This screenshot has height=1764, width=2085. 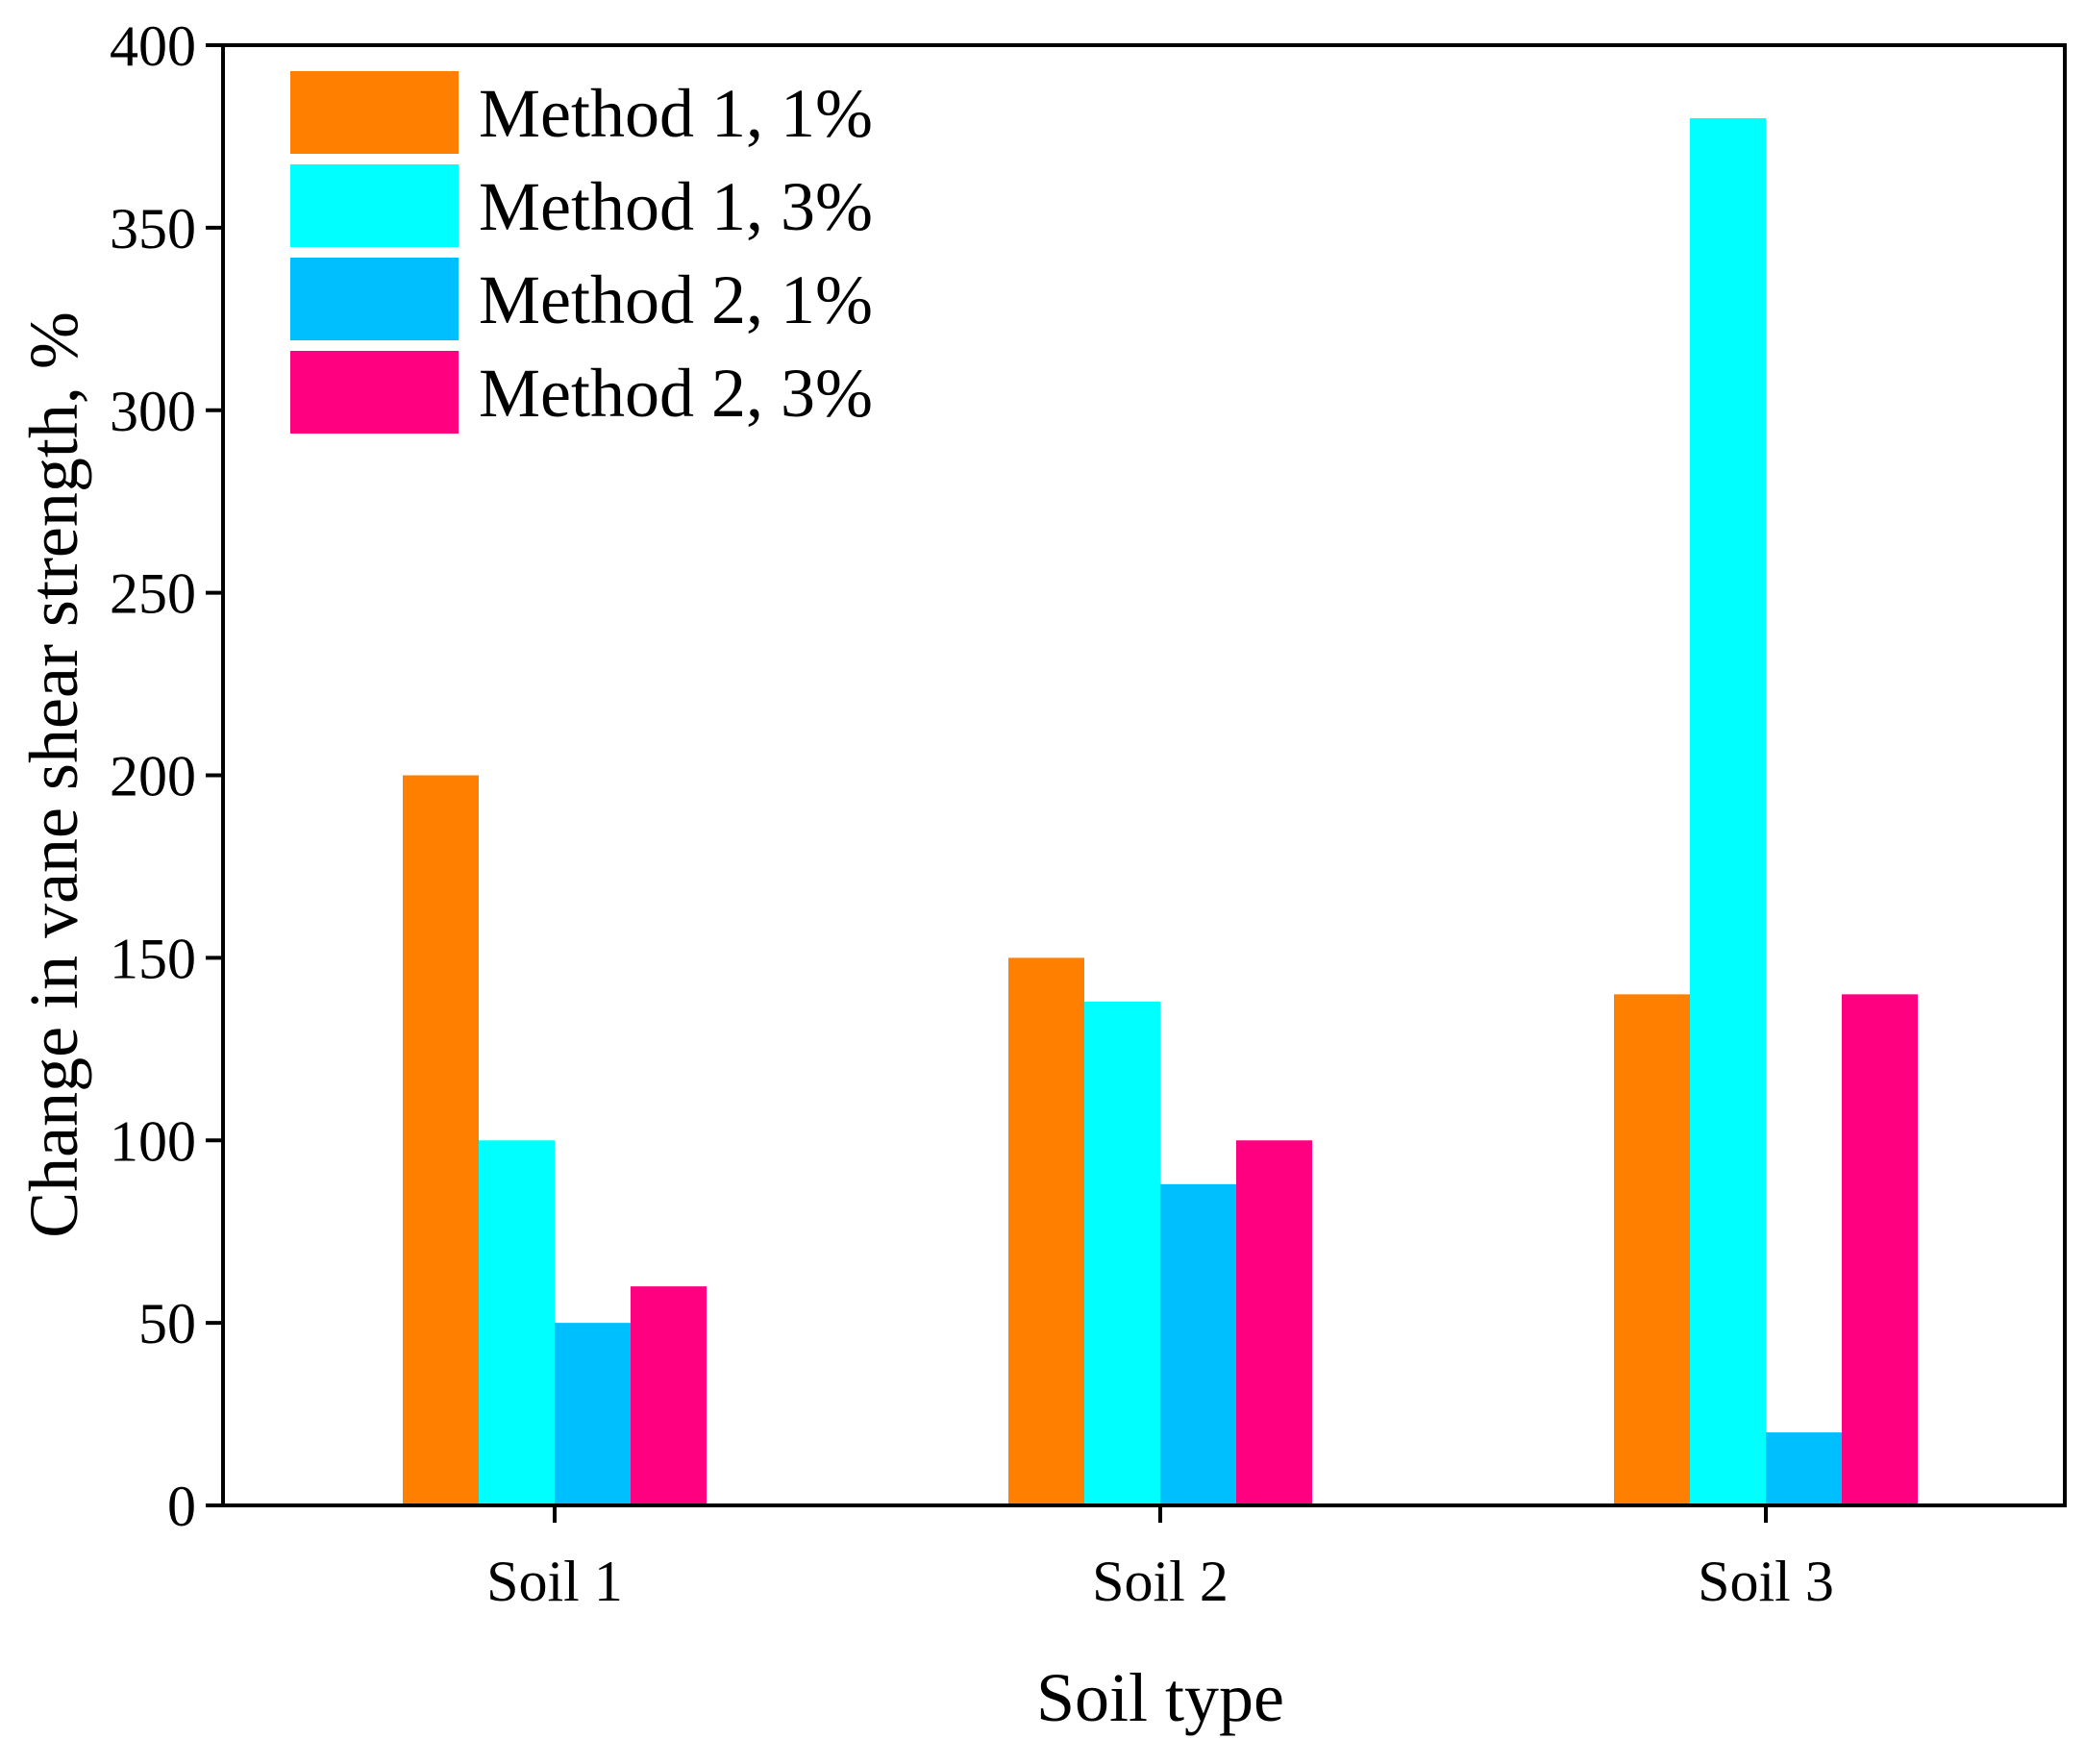 I want to click on legend-label-4: Method 2, 3%, so click(x=676, y=393).